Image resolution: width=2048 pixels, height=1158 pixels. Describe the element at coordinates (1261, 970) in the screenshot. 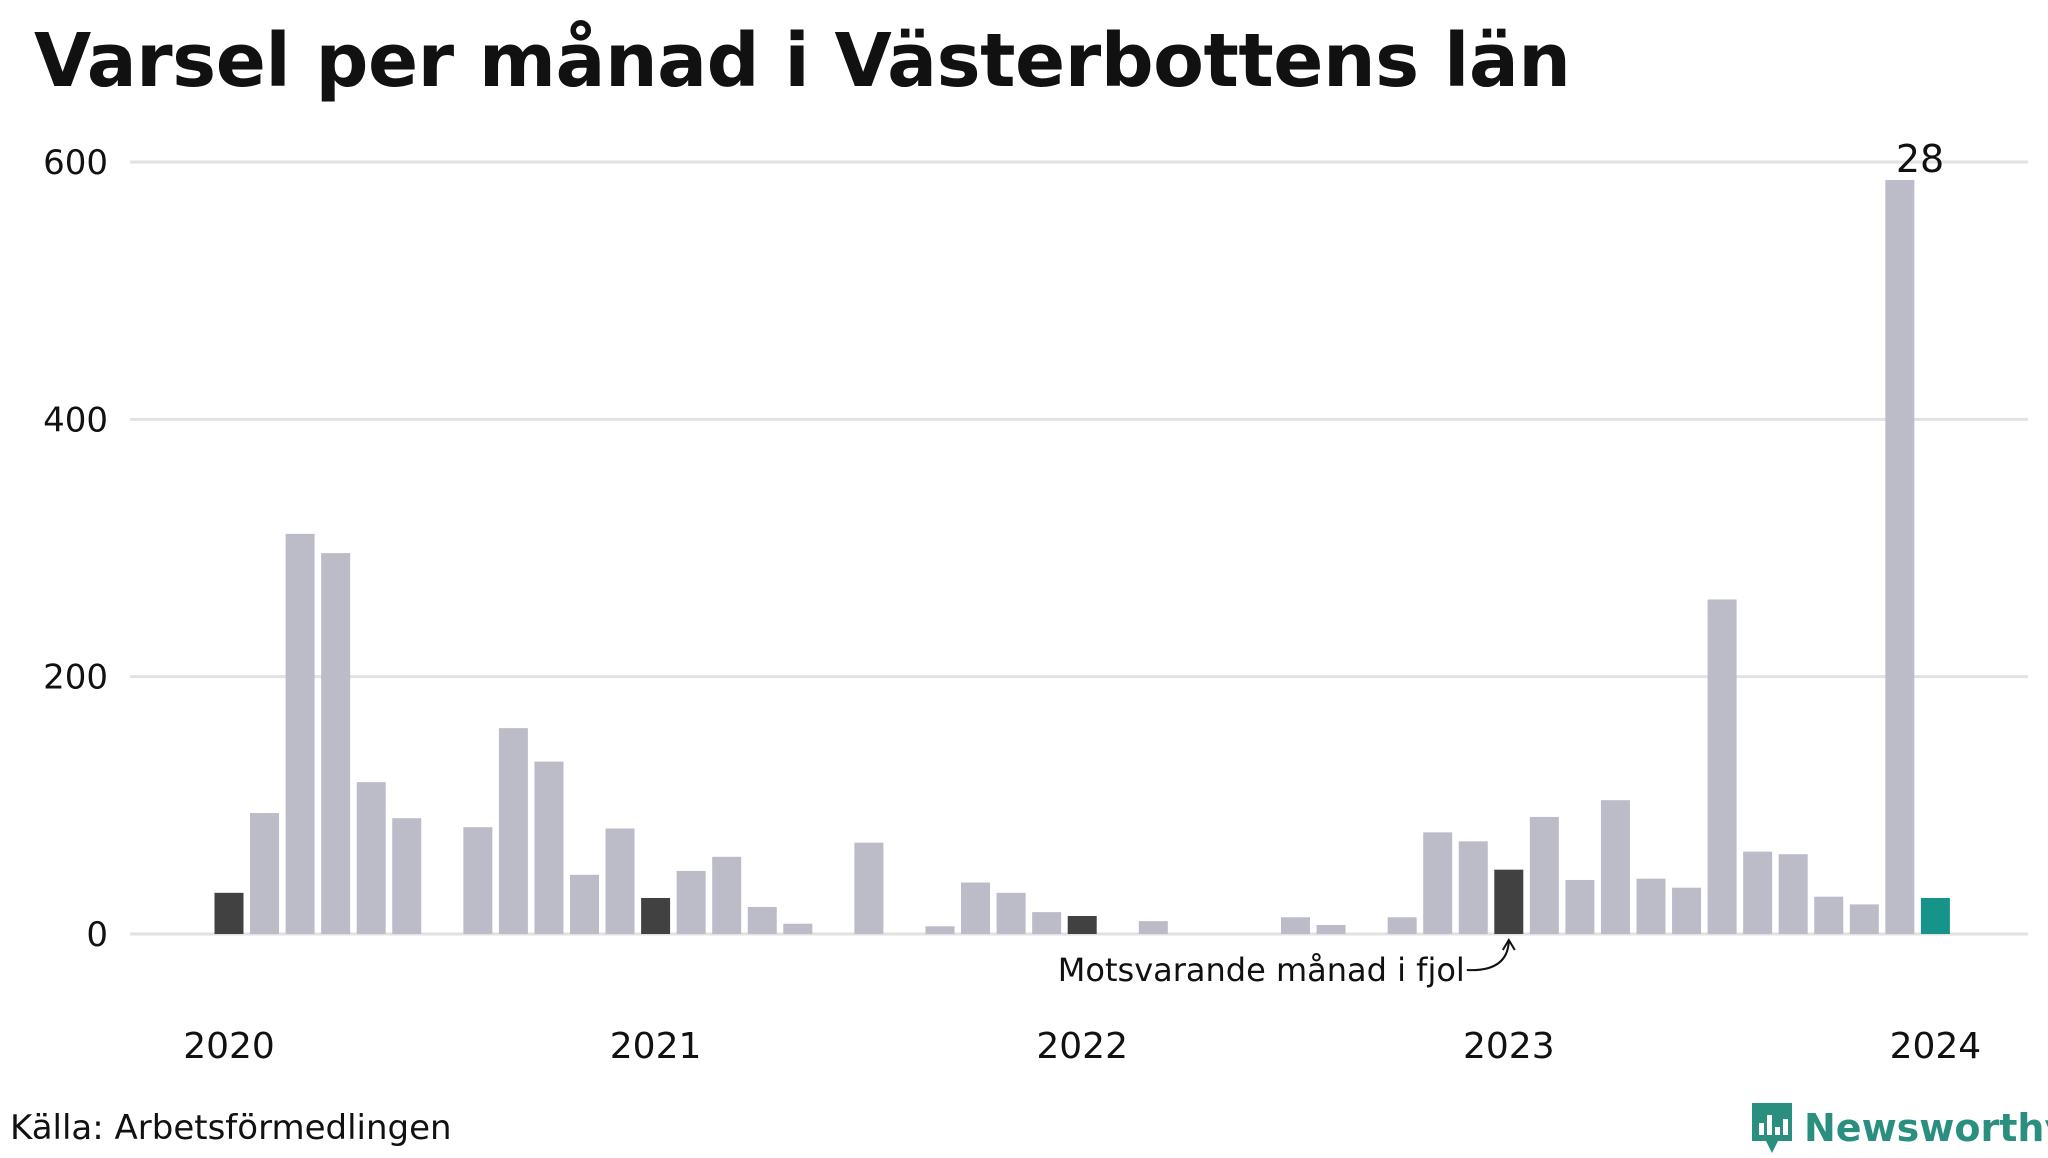

I see `annotation-text: Motsvarande månad i fjol` at that location.